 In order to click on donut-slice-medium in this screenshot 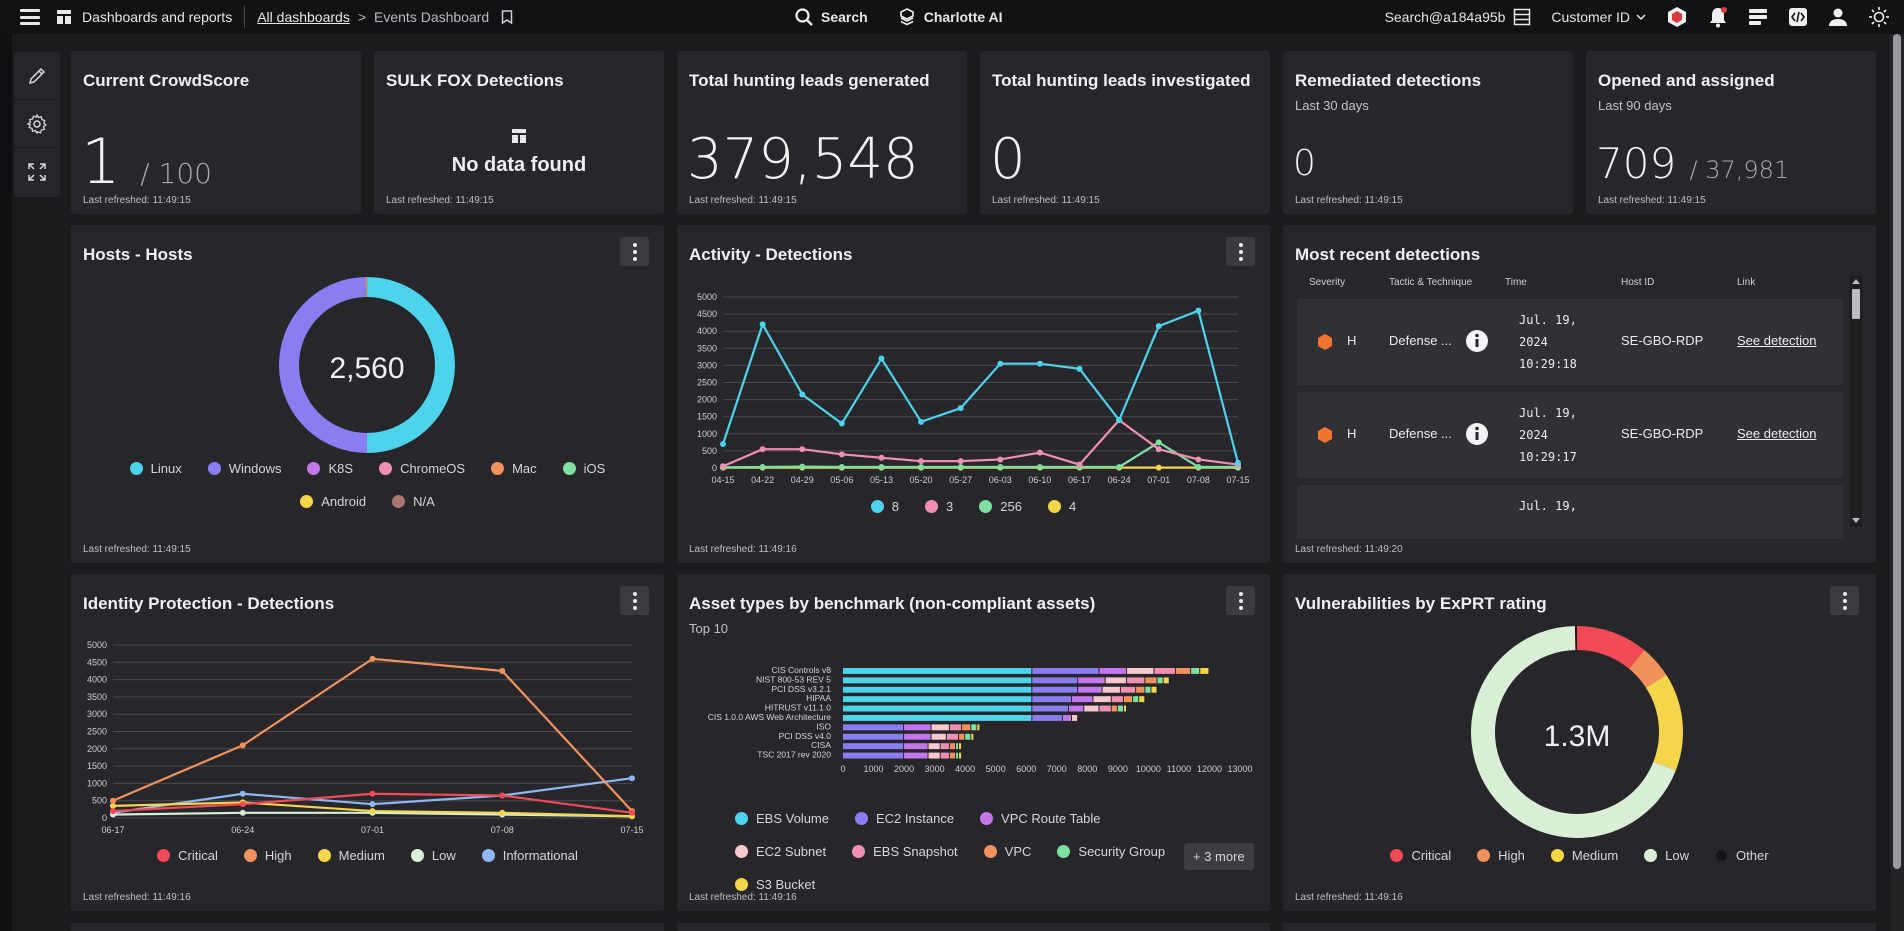, I will do `click(1664, 722)`.